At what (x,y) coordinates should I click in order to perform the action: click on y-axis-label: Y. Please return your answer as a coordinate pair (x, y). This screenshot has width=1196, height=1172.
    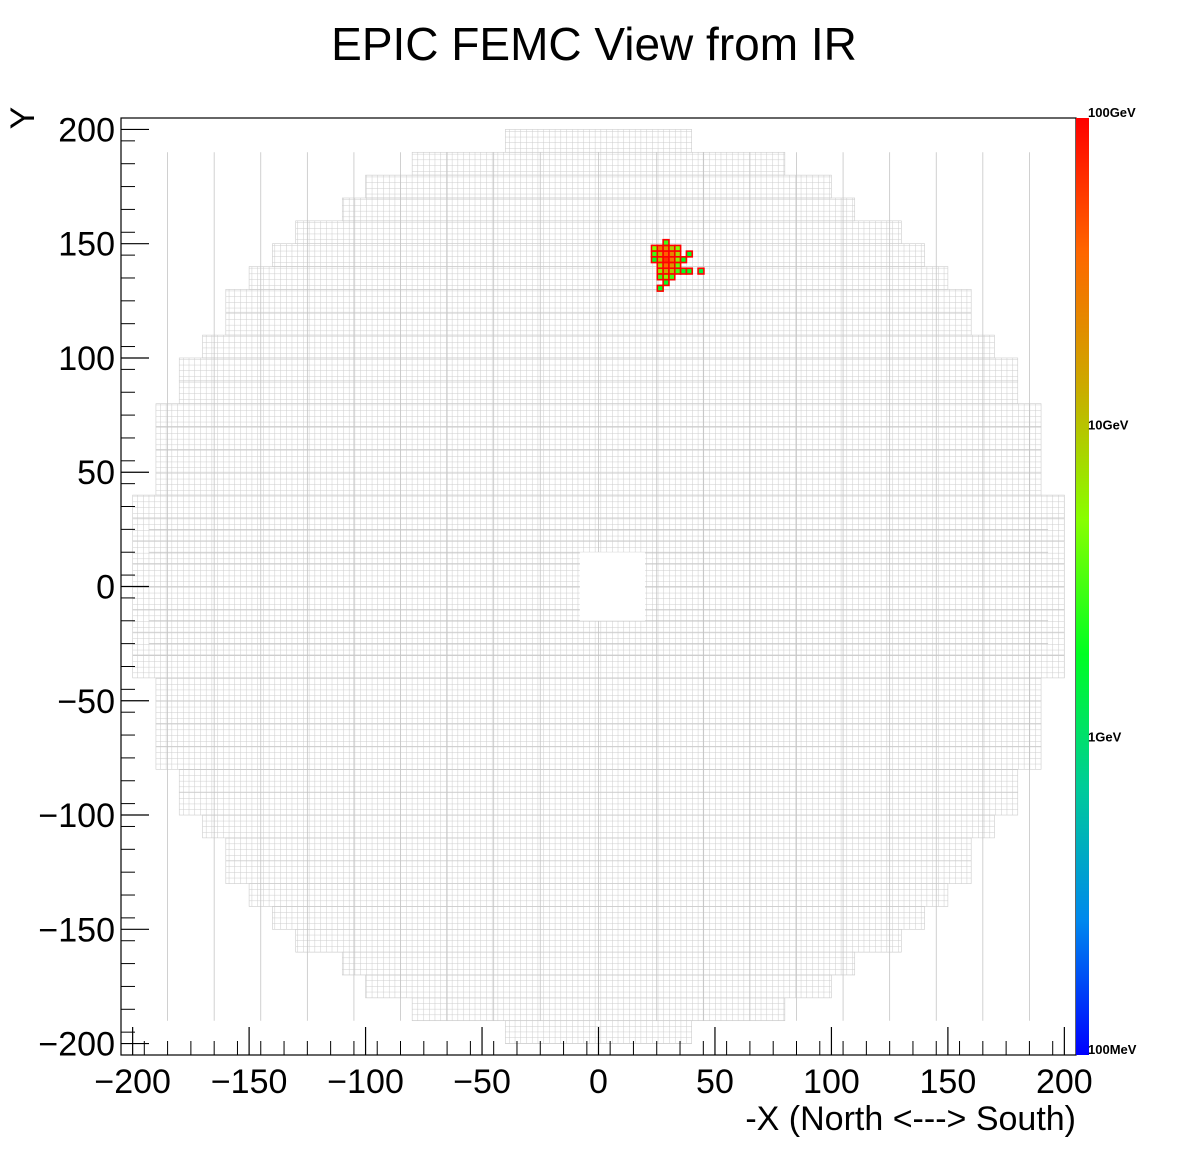
    Looking at the image, I should click on (23, 118).